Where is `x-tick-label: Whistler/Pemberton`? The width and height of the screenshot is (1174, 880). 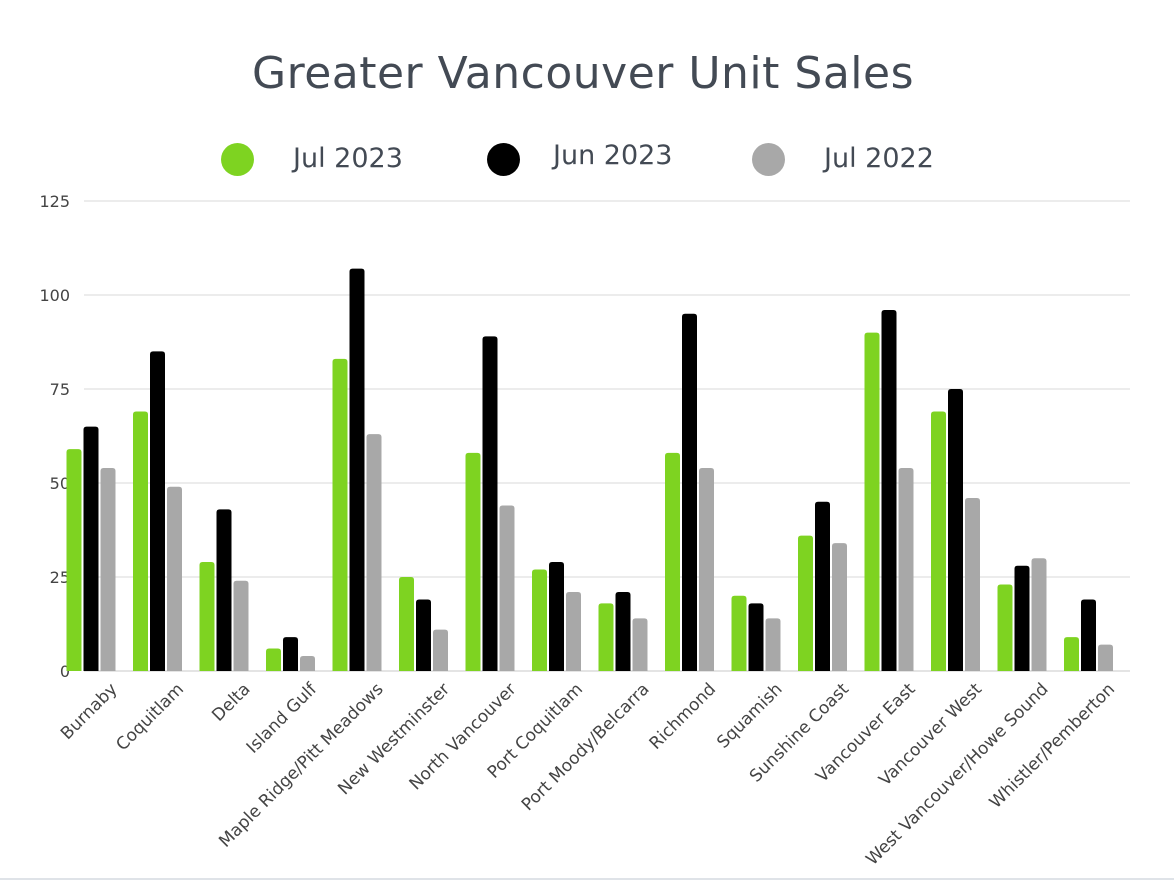 x-tick-label: Whistler/Pemberton is located at coordinates (1052, 745).